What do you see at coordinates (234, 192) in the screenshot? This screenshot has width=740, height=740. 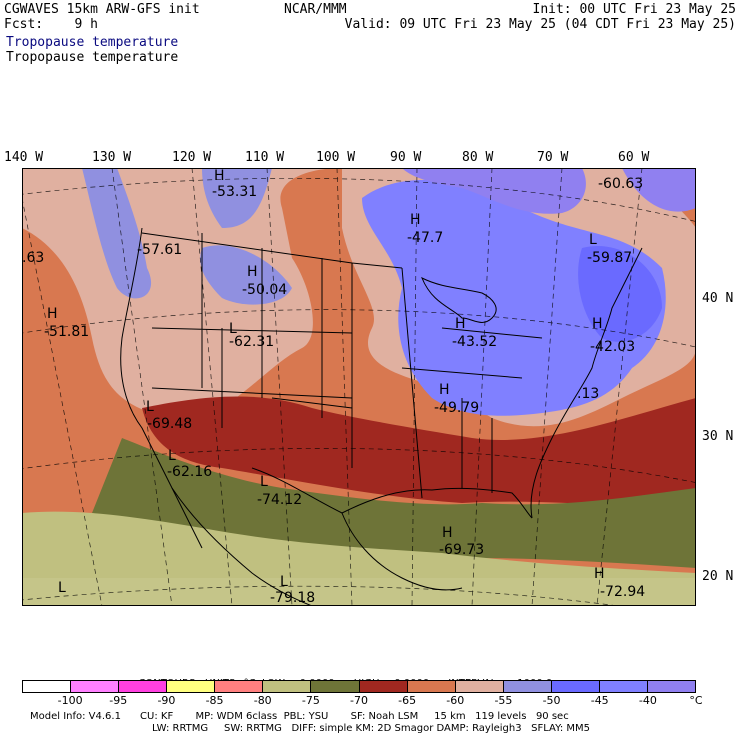 I see `map-value: -53.31` at bounding box center [234, 192].